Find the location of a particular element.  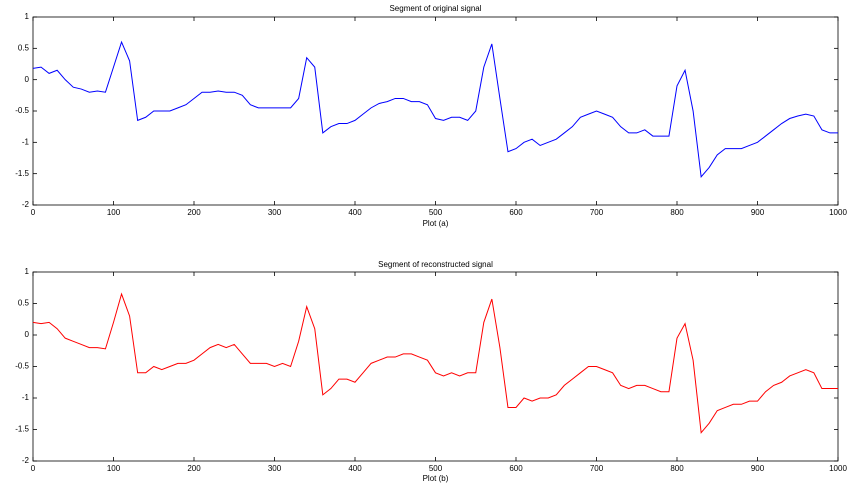

x-axis-label: Plot (a) is located at coordinates (436, 223).